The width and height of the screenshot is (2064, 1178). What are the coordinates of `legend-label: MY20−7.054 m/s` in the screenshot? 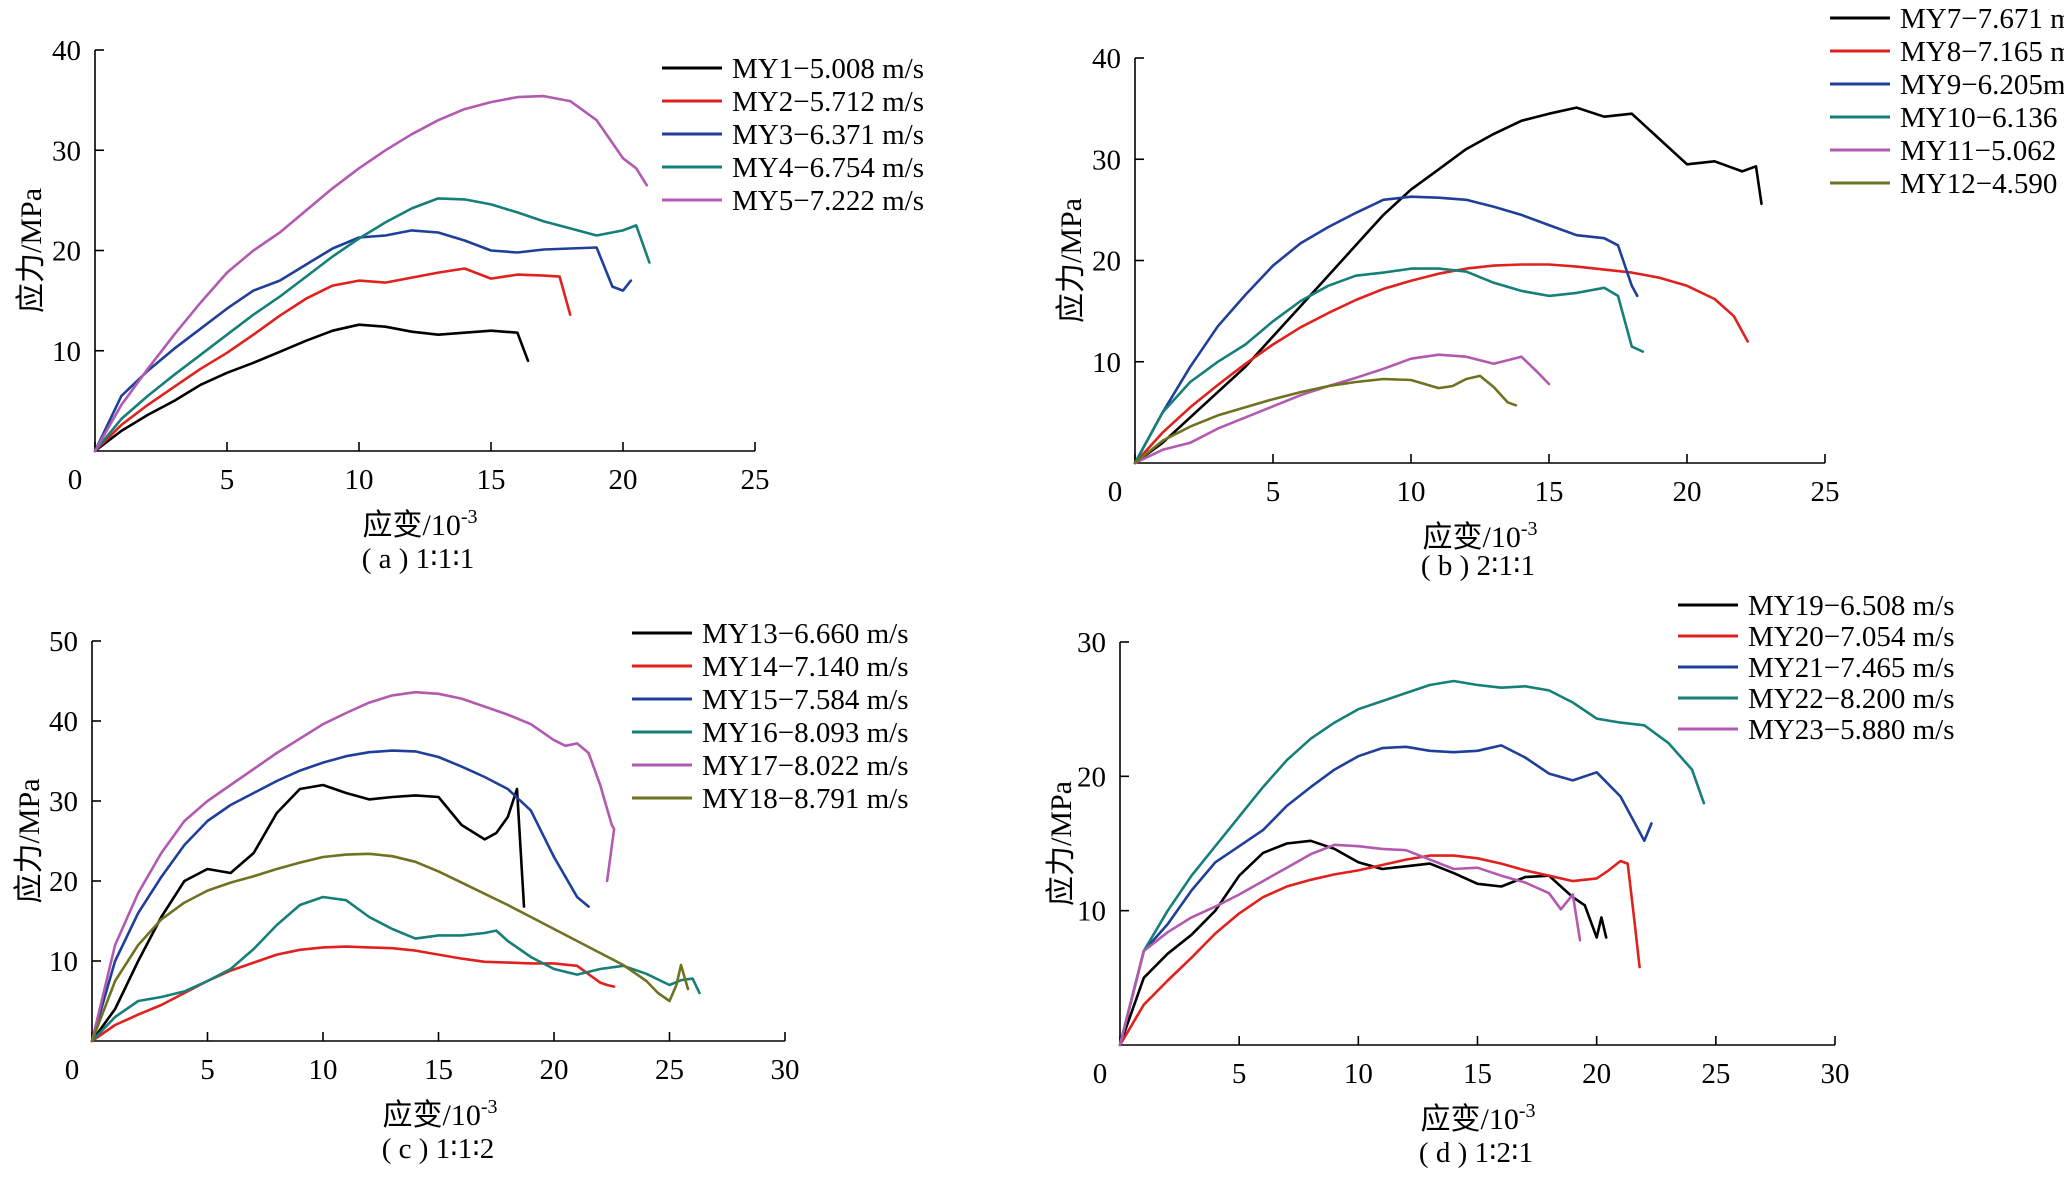 It's located at (1851, 637).